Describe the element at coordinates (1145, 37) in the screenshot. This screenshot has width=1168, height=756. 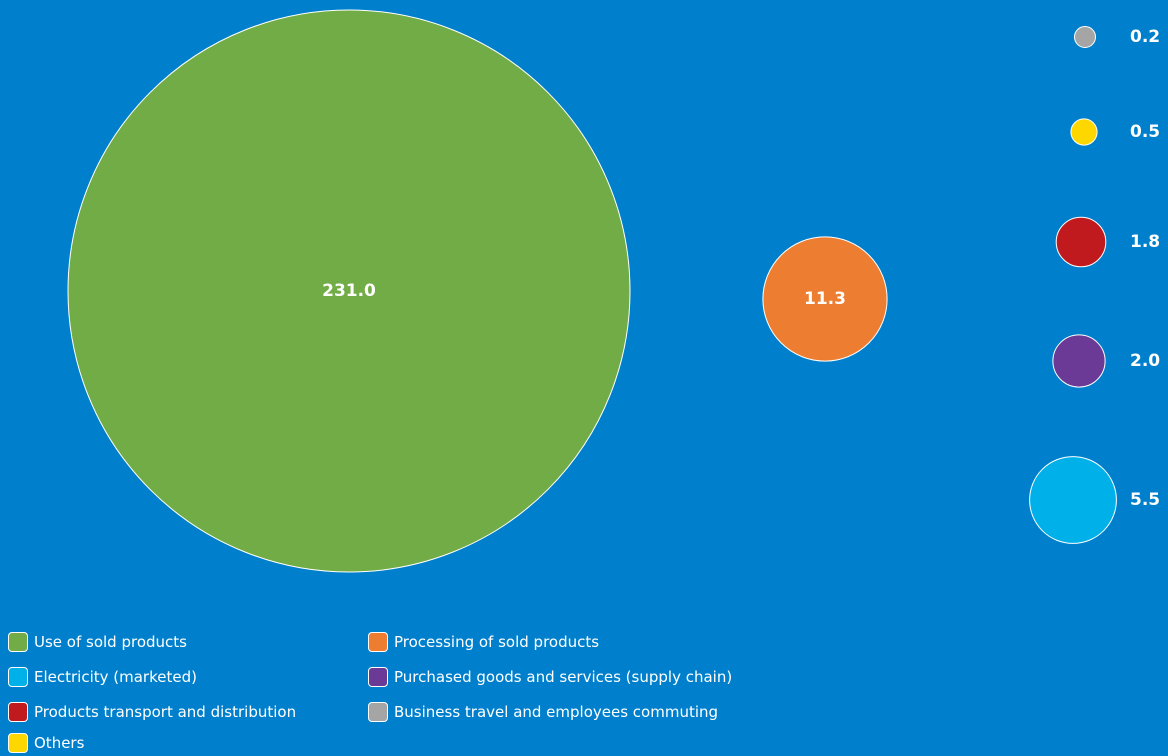
I see `data-label-business-travel-and-employees-commuting: 0.2` at that location.